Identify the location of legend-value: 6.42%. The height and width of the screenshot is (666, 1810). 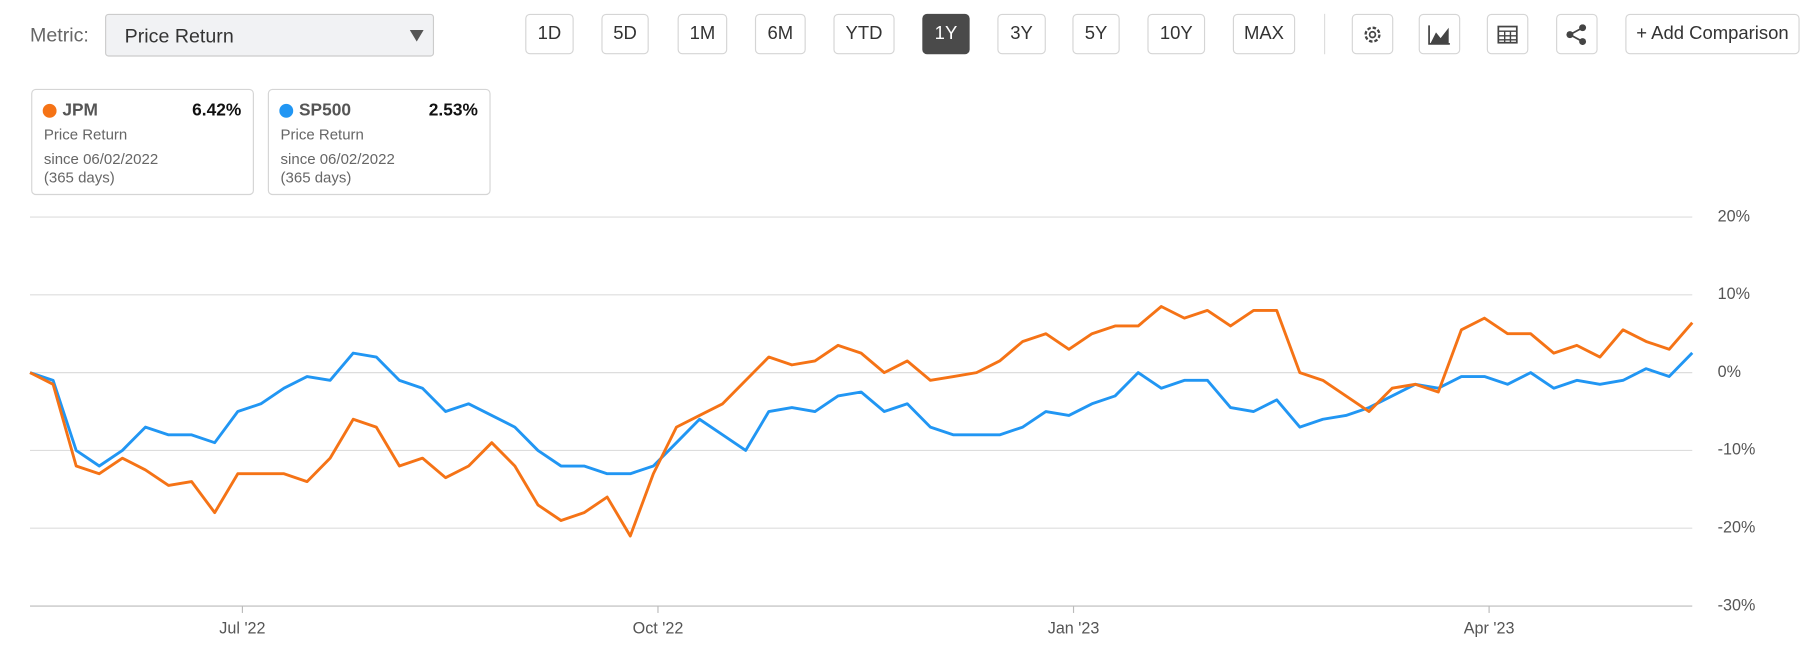
(217, 110).